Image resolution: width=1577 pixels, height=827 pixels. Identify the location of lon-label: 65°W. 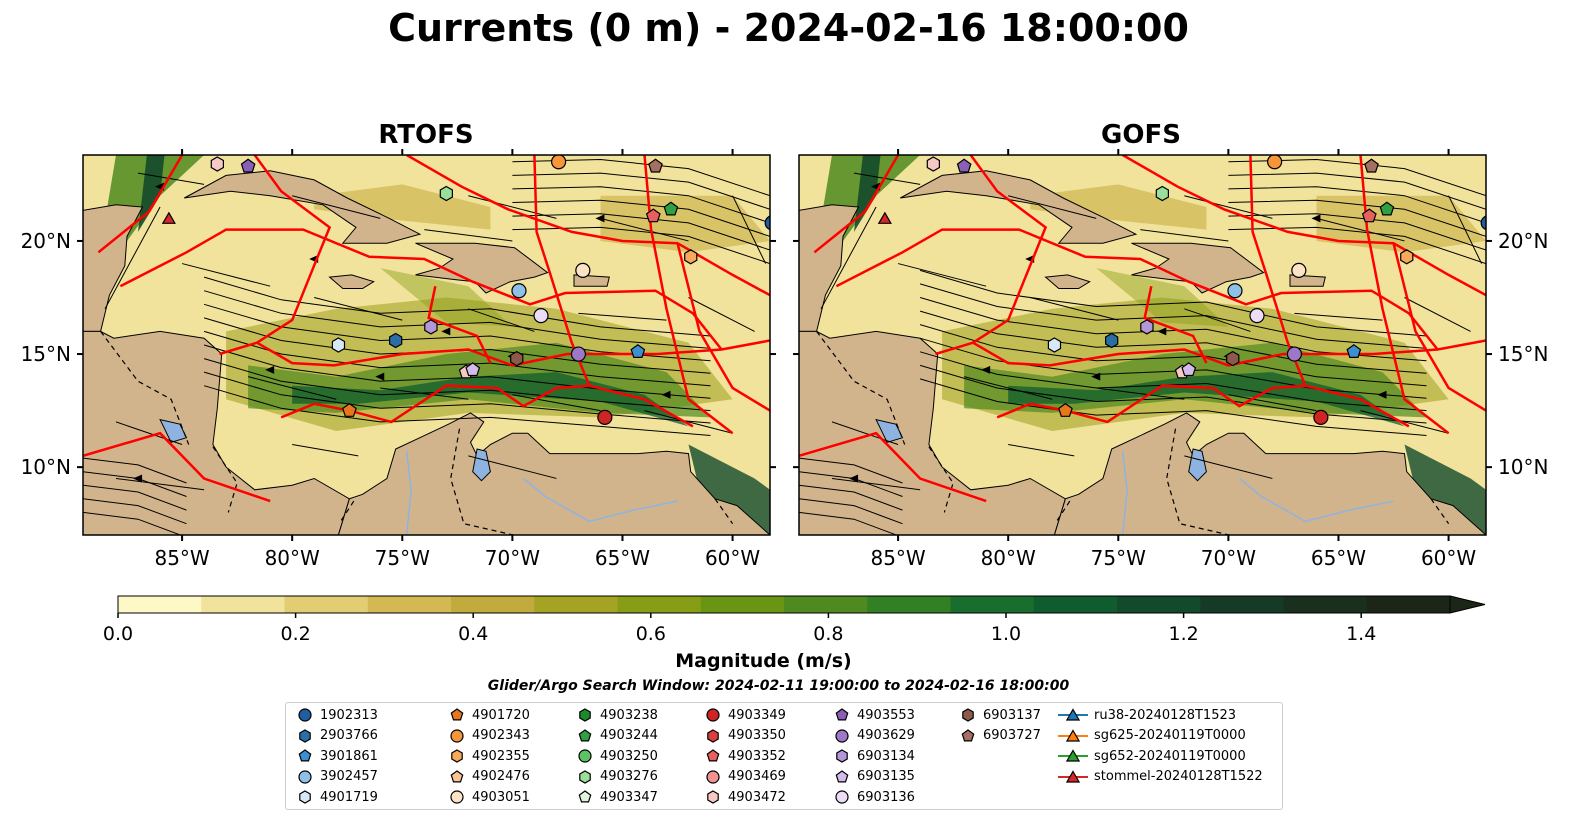
(622, 558).